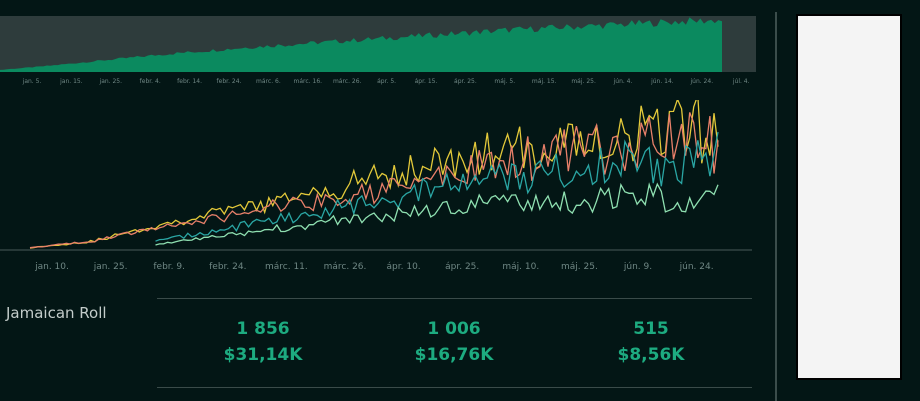 Image resolution: width=920 pixels, height=401 pixels. What do you see at coordinates (651, 355) in the screenshot?
I see `metric-revenue: $8,56K` at bounding box center [651, 355].